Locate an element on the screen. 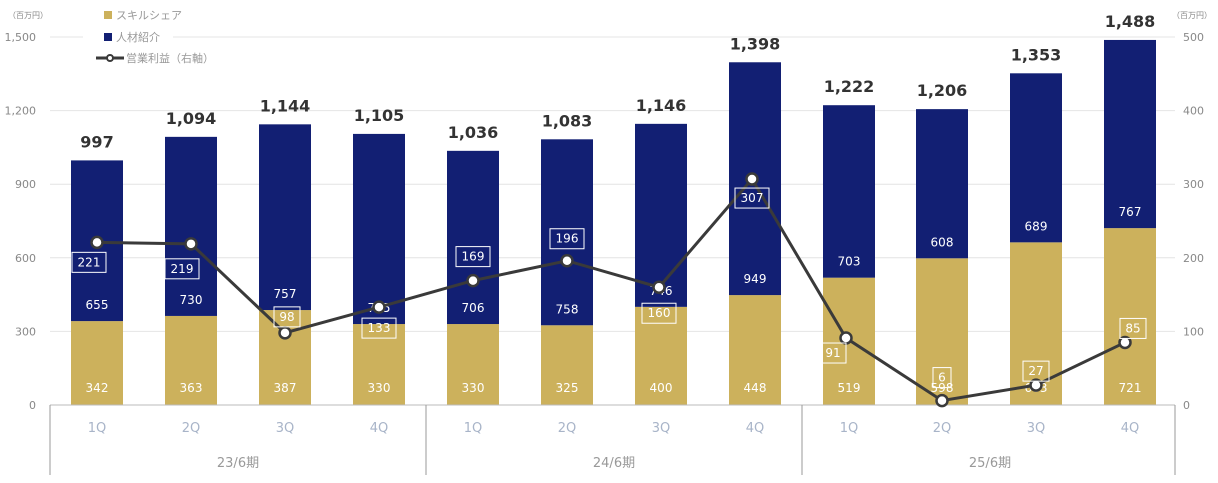  bar-label-skillshare: 519 is located at coordinates (849, 388).